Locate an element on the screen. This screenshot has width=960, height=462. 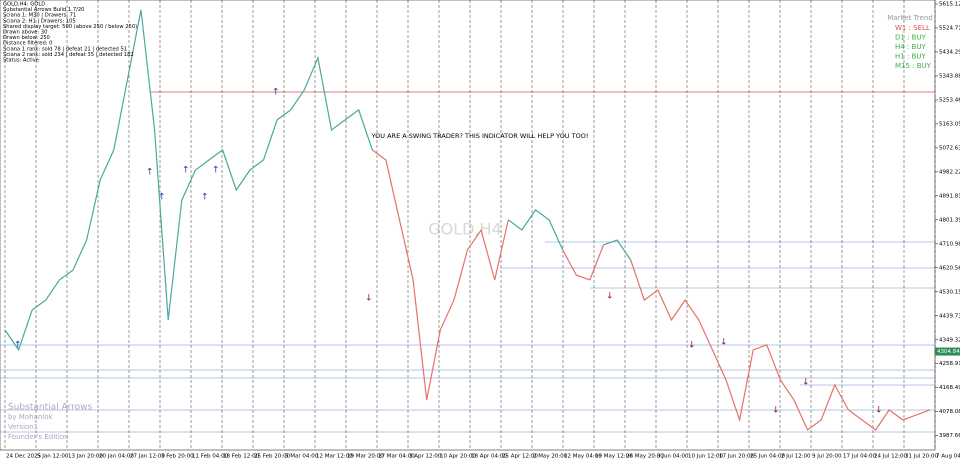
y-tick-label: 5163.05 is located at coordinates (949, 124).